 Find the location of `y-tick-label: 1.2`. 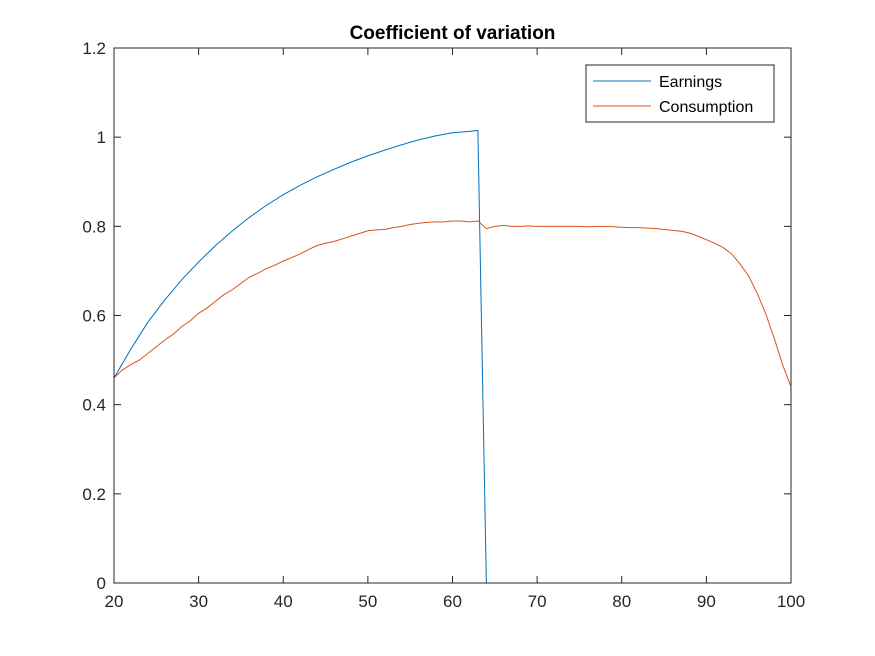

y-tick-label: 1.2 is located at coordinates (94, 48).